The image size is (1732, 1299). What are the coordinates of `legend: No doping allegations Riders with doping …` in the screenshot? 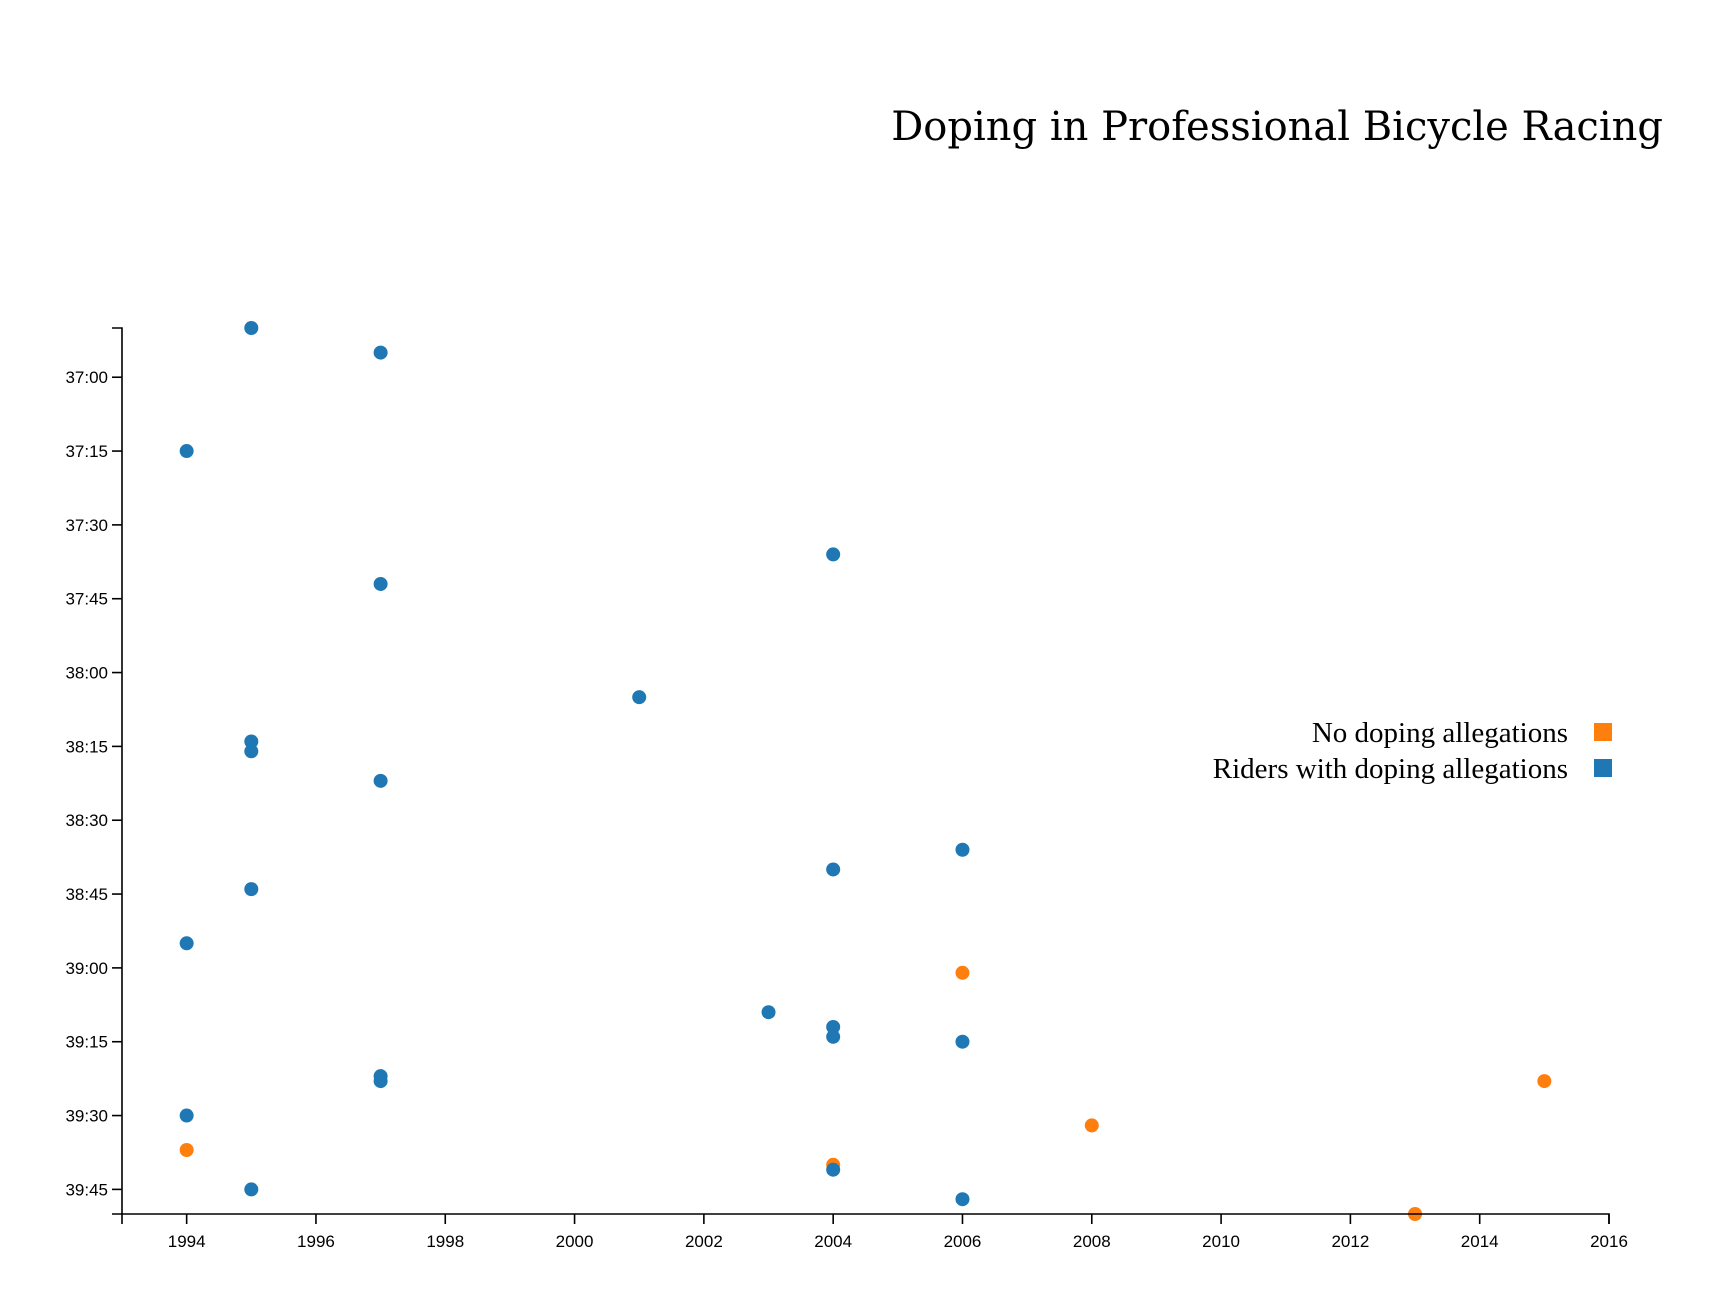 It's located at (1412, 751).